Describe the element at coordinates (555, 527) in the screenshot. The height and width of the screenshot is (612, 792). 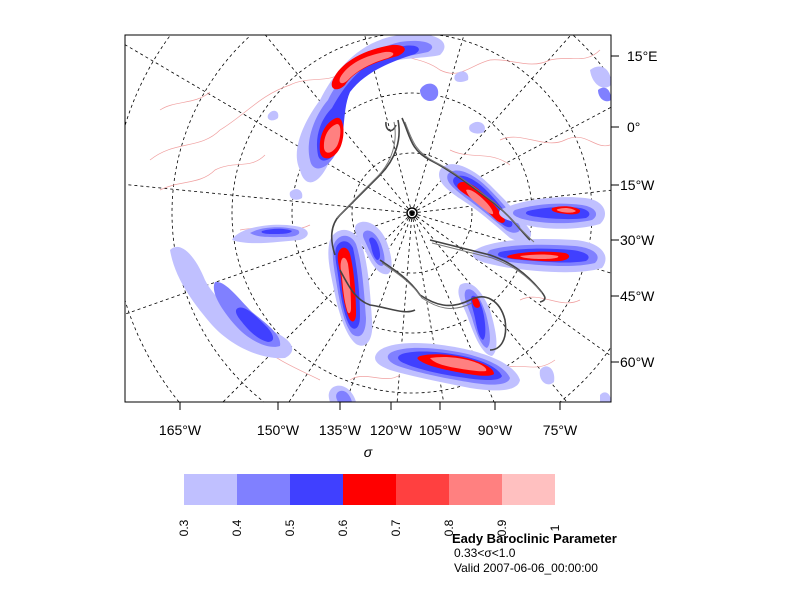
I see `colorbar-label: 1` at that location.